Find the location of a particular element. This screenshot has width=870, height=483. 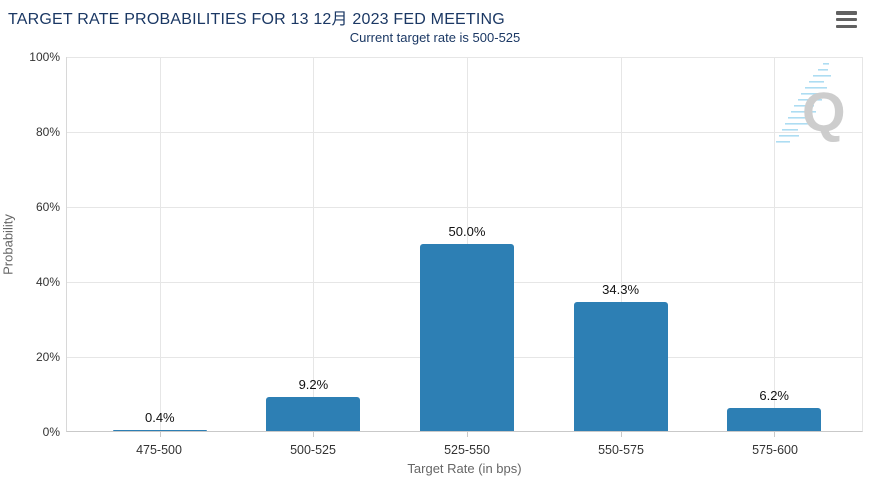

x-axis-title: Target Rate (in bps) is located at coordinates (464, 468).